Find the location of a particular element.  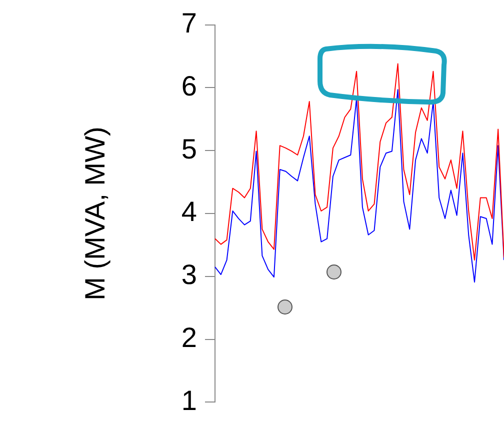

y-axis-title: M (MVA, MW) is located at coordinates (95, 213).